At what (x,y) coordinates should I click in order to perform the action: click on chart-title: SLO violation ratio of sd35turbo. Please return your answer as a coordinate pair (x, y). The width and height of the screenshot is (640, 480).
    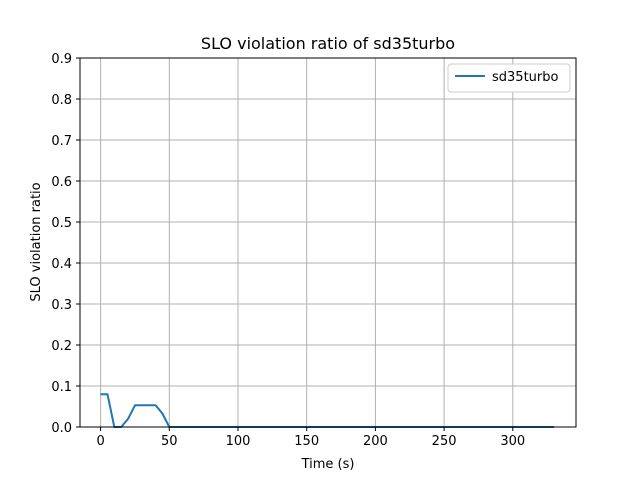
    Looking at the image, I should click on (328, 43).